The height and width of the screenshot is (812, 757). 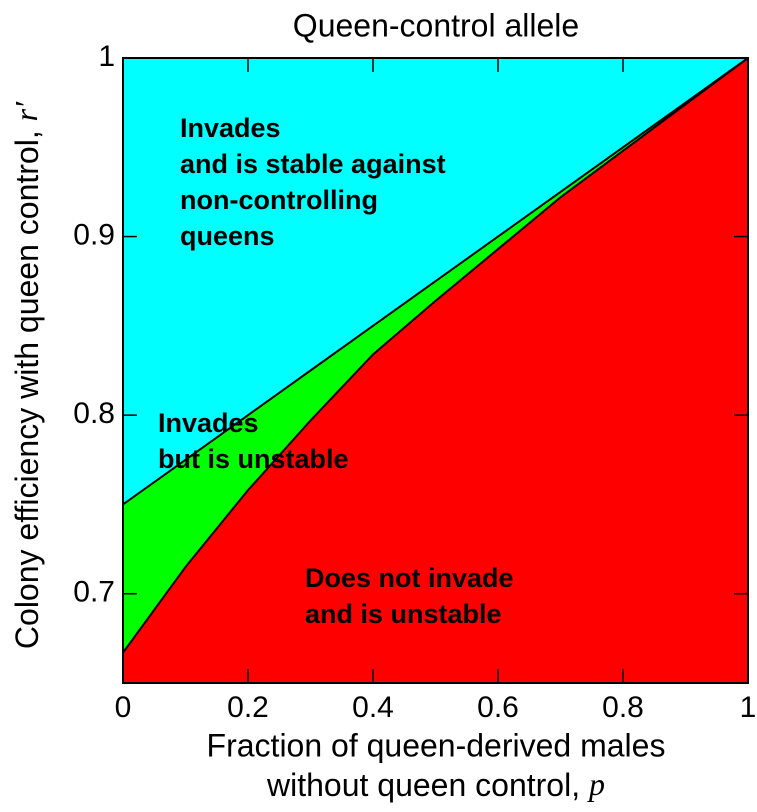 What do you see at coordinates (313, 164) in the screenshot?
I see `region-label: and is stable against` at bounding box center [313, 164].